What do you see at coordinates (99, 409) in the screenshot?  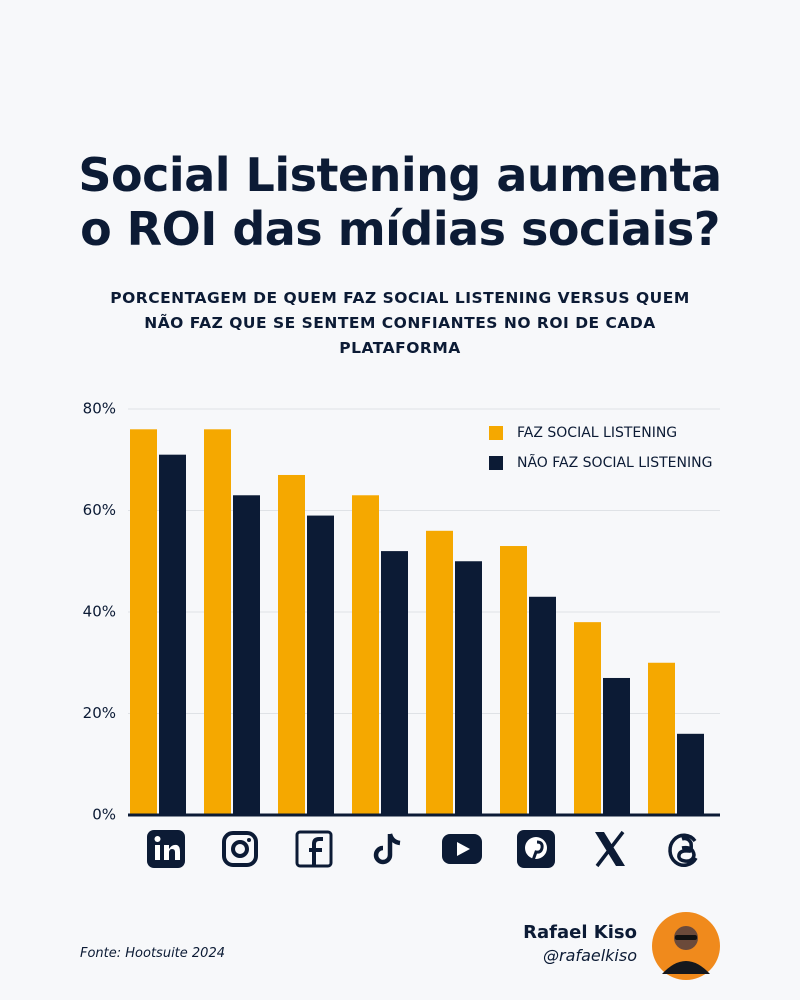 I see `y-tick-label: 80%` at bounding box center [99, 409].